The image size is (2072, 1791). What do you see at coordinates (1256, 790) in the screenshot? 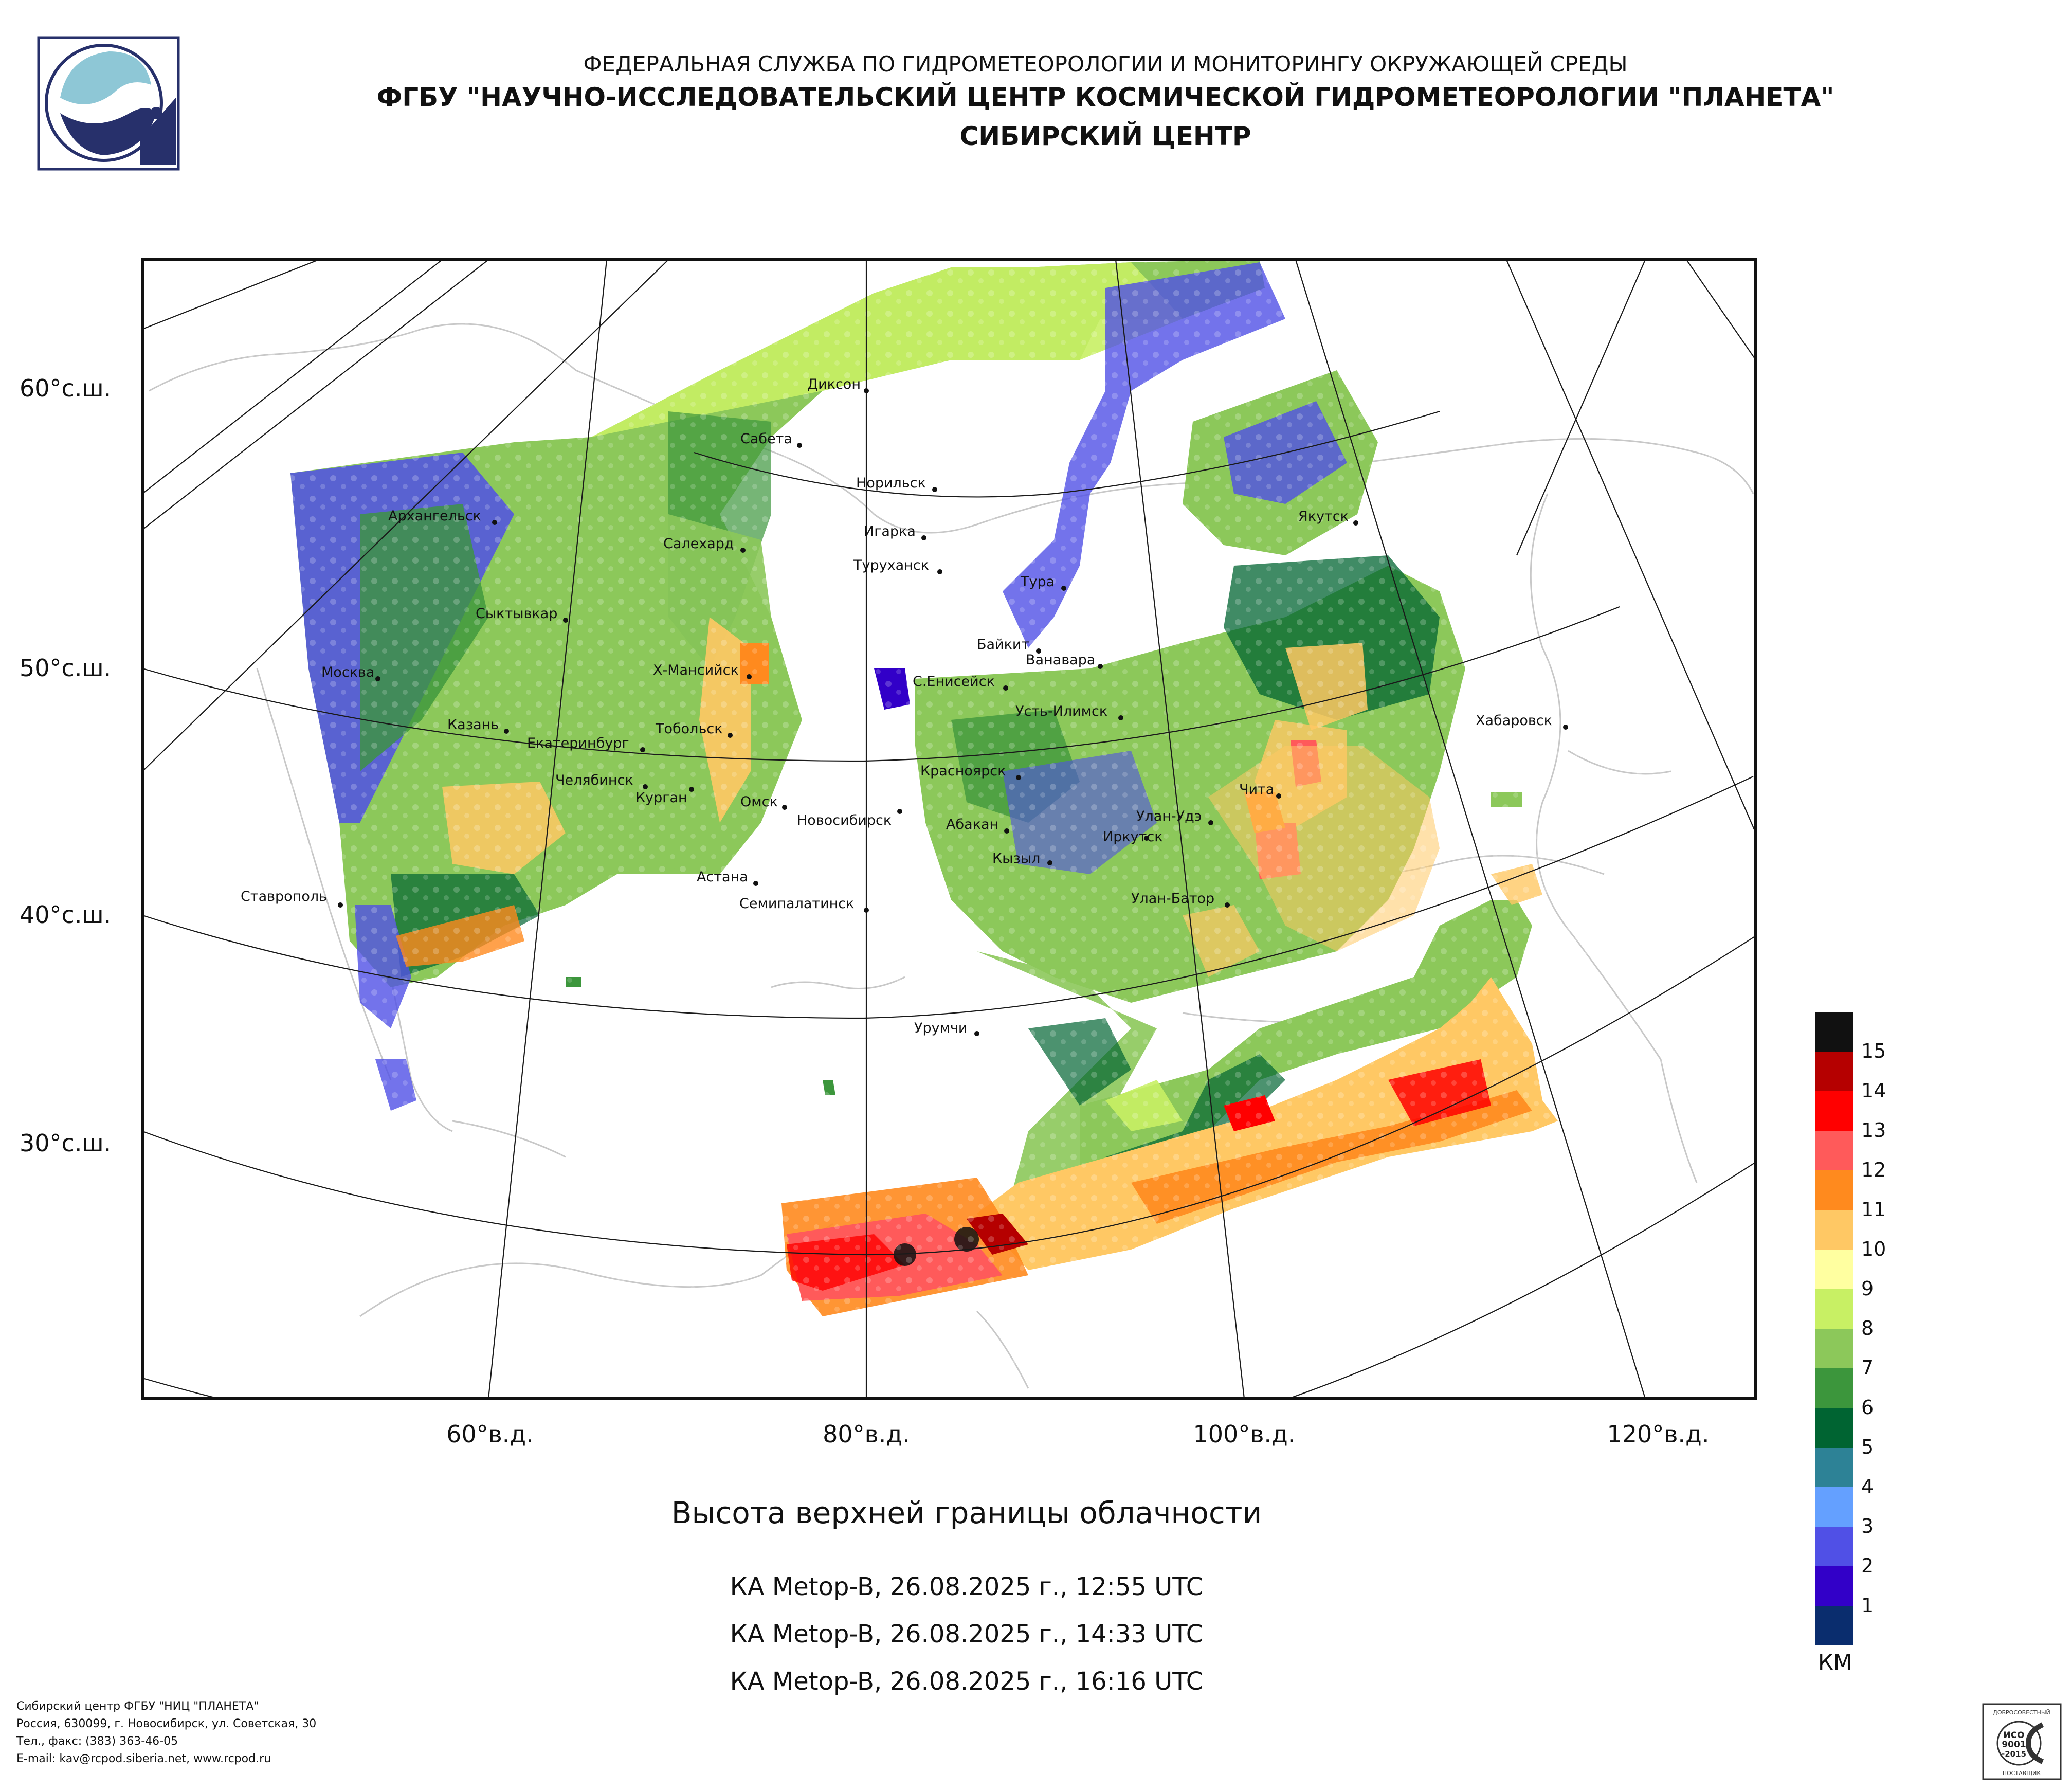
I see `city-label: Чита` at bounding box center [1256, 790].